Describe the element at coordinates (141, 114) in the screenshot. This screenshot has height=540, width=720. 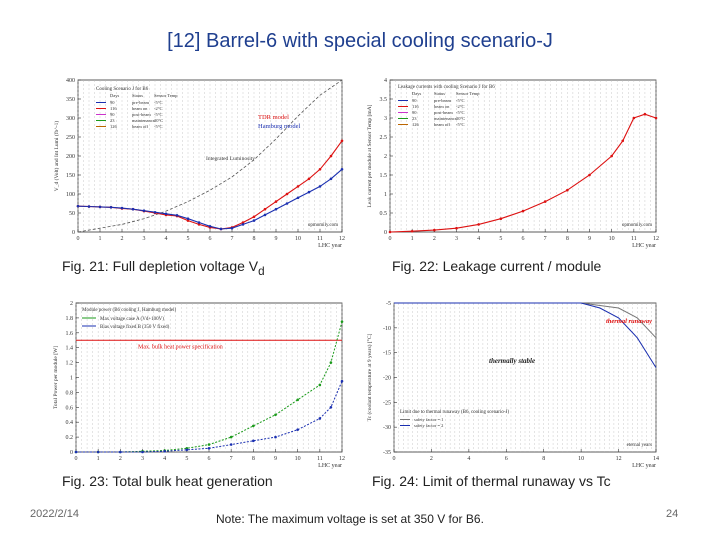
I see `legend-cell: post-beam` at that location.